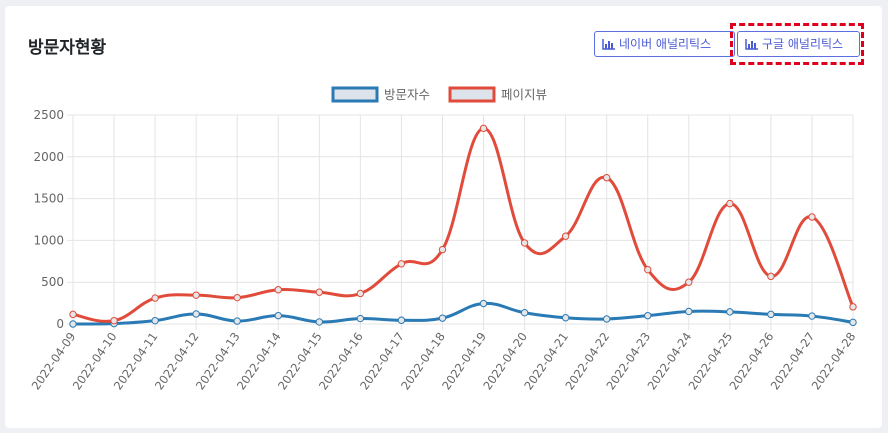 The width and height of the screenshot is (888, 433). Describe the element at coordinates (463, 313) in the screenshot. I see `series-line` at that location.